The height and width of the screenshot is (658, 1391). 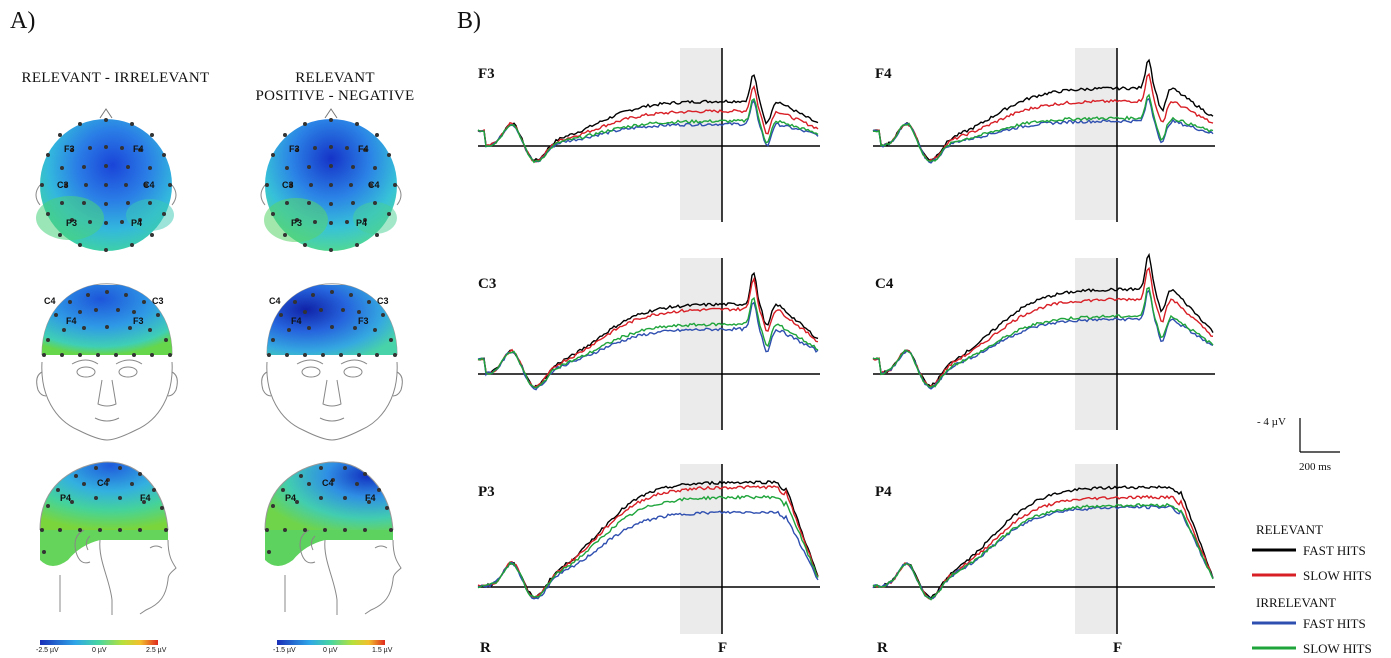 I want to click on colorbar2-max: 1.5 µV, so click(x=382, y=650).